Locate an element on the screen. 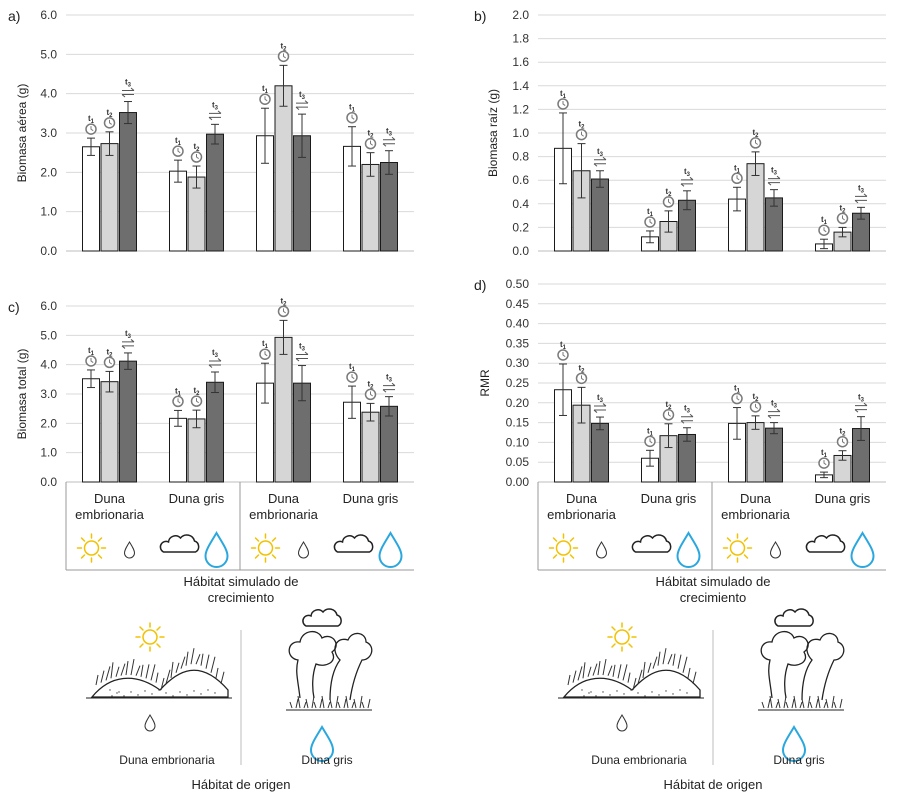 The image size is (900, 801). tree-left is located at coordinates (784, 665).